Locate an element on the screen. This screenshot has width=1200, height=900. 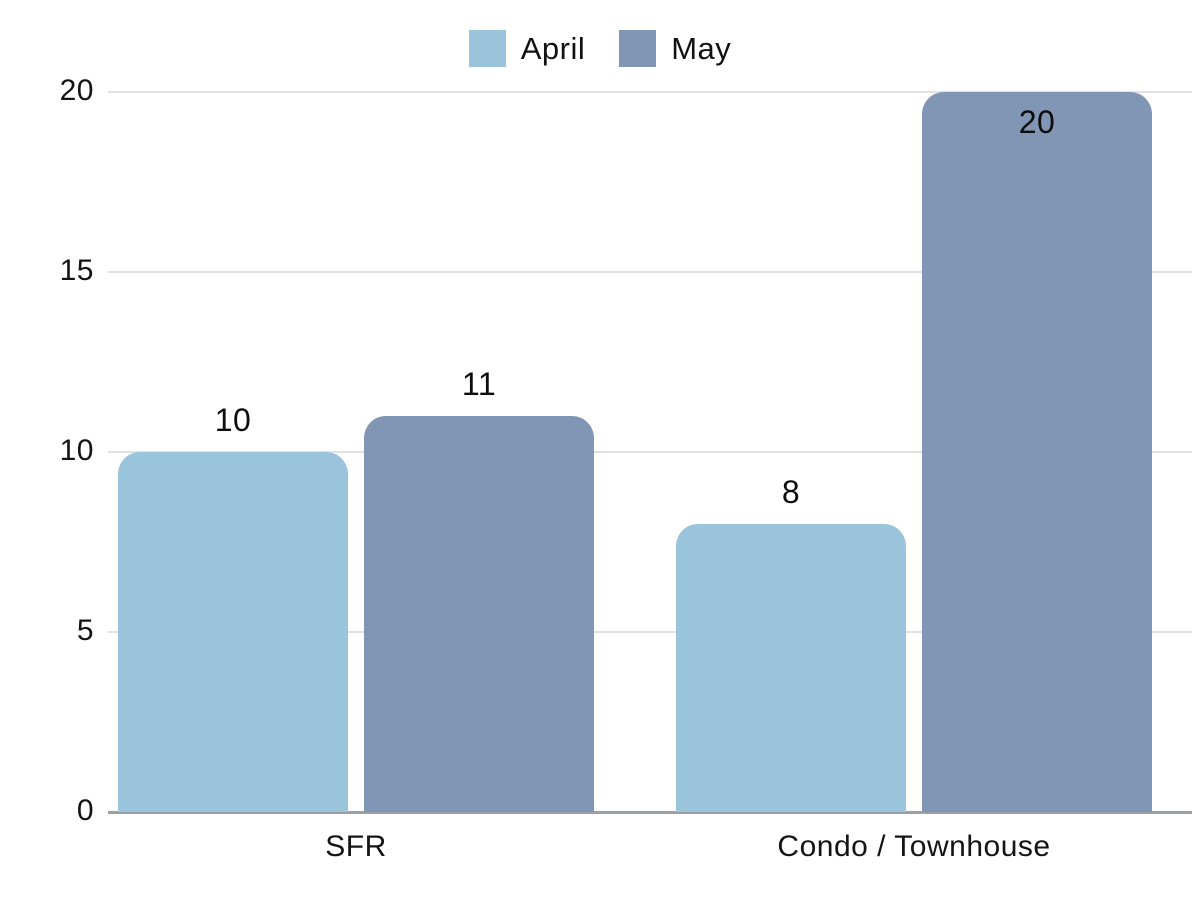
bar-value-label: 8 is located at coordinates (791, 492).